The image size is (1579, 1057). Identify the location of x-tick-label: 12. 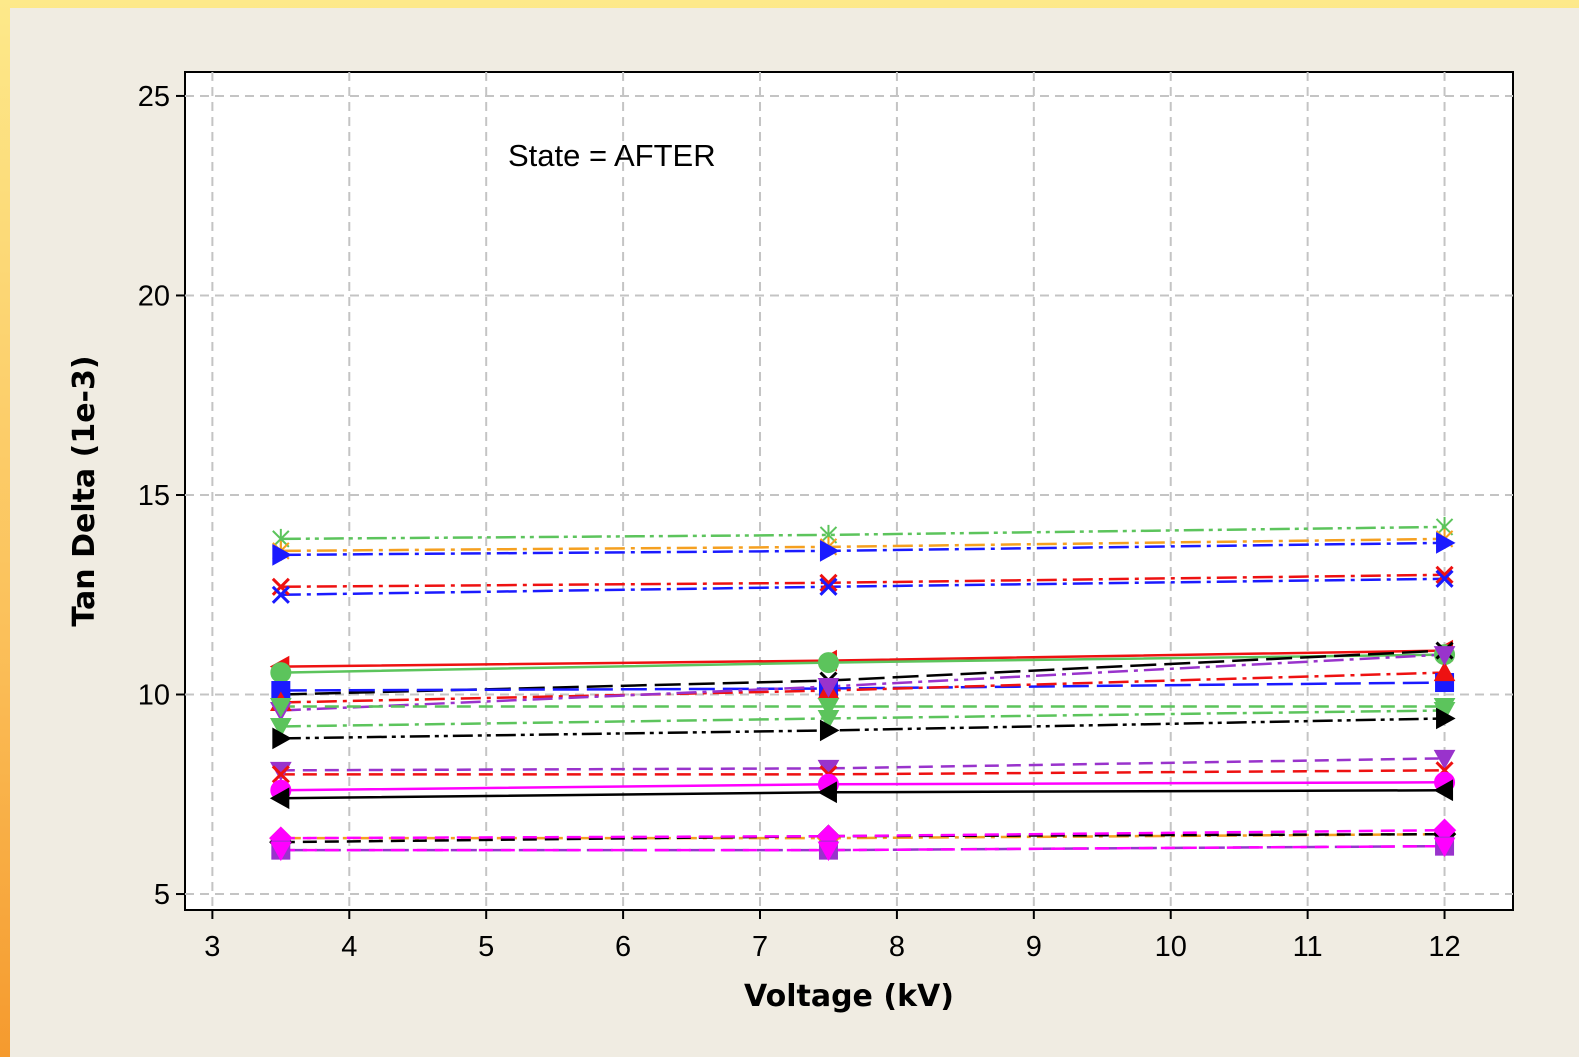
(1444, 947).